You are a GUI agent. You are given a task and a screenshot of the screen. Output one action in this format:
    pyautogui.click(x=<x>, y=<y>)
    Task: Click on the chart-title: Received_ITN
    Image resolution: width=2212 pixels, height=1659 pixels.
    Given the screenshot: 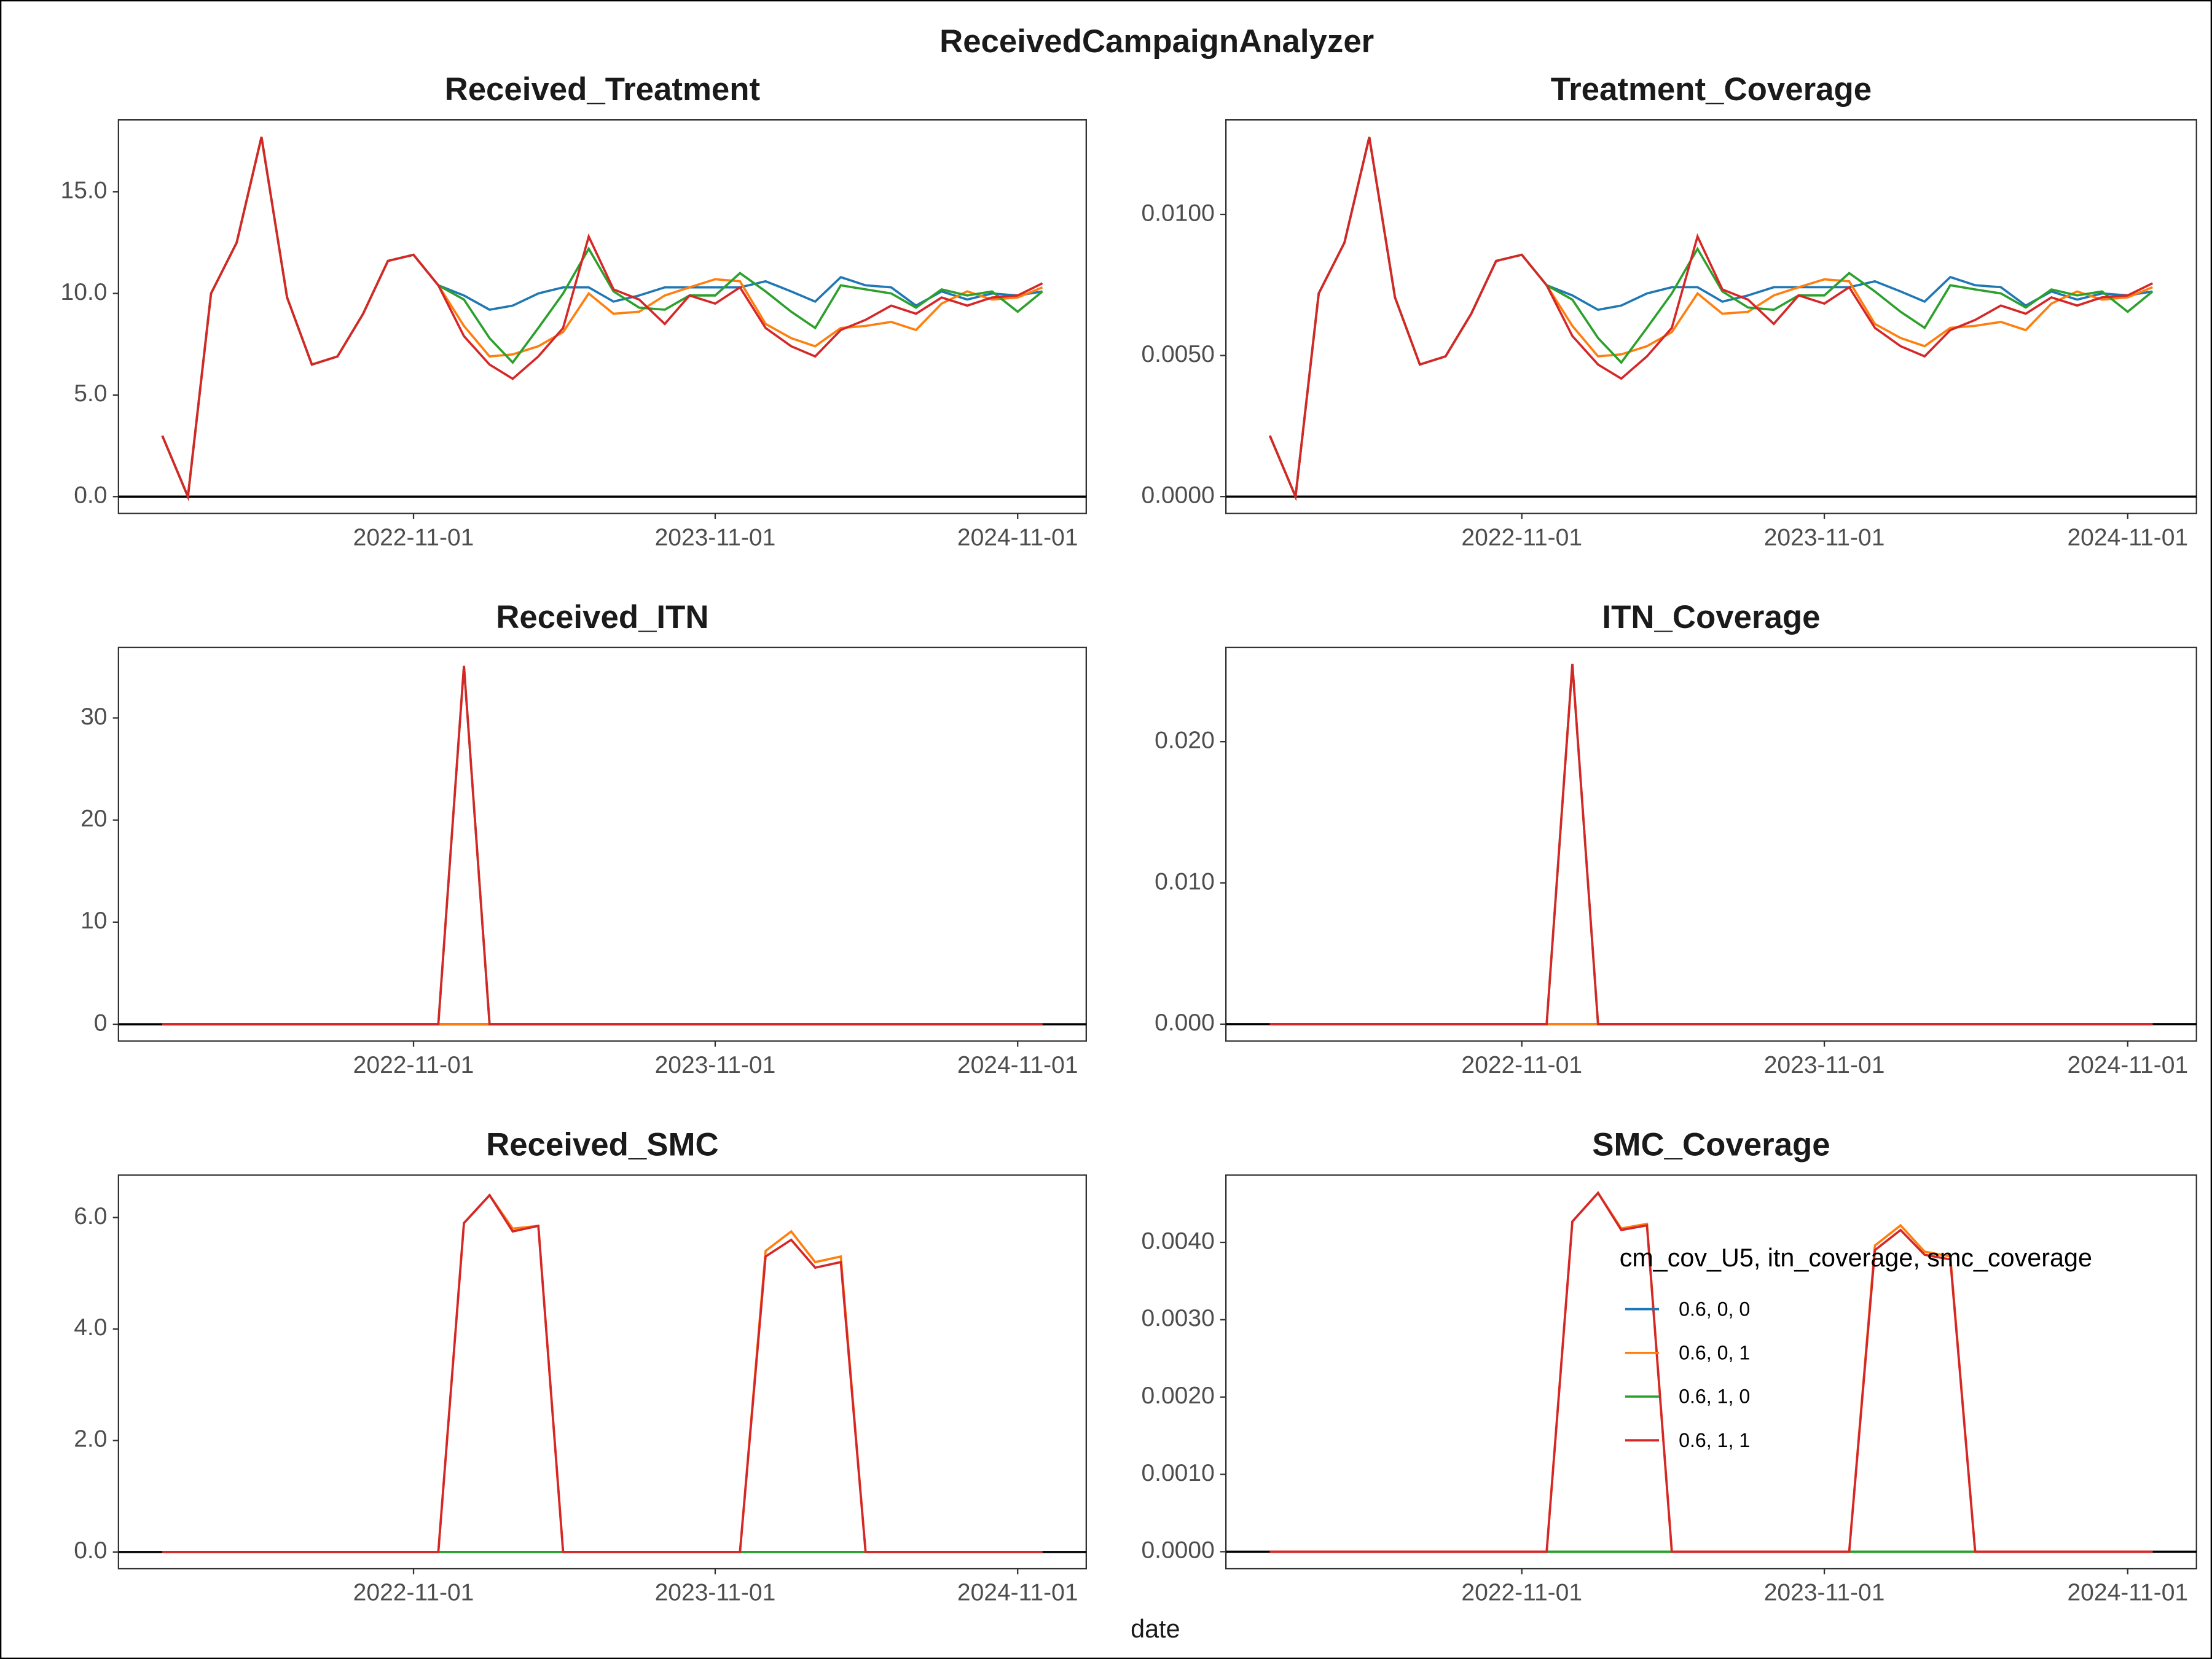 What is the action you would take?
    pyautogui.click(x=602, y=617)
    